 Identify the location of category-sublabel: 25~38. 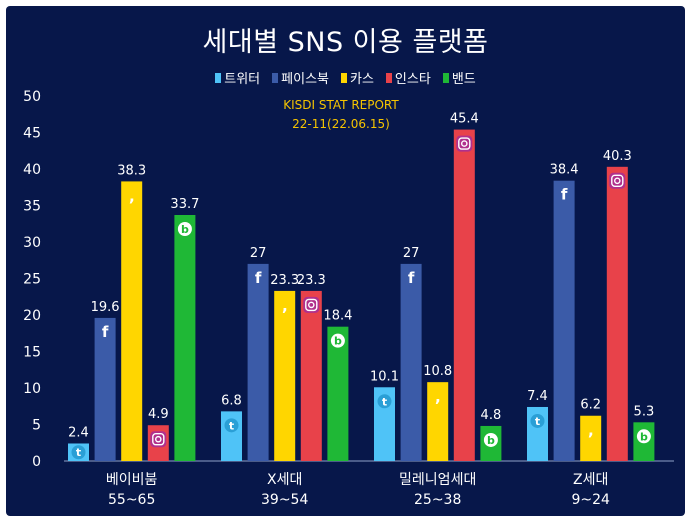
(437, 500).